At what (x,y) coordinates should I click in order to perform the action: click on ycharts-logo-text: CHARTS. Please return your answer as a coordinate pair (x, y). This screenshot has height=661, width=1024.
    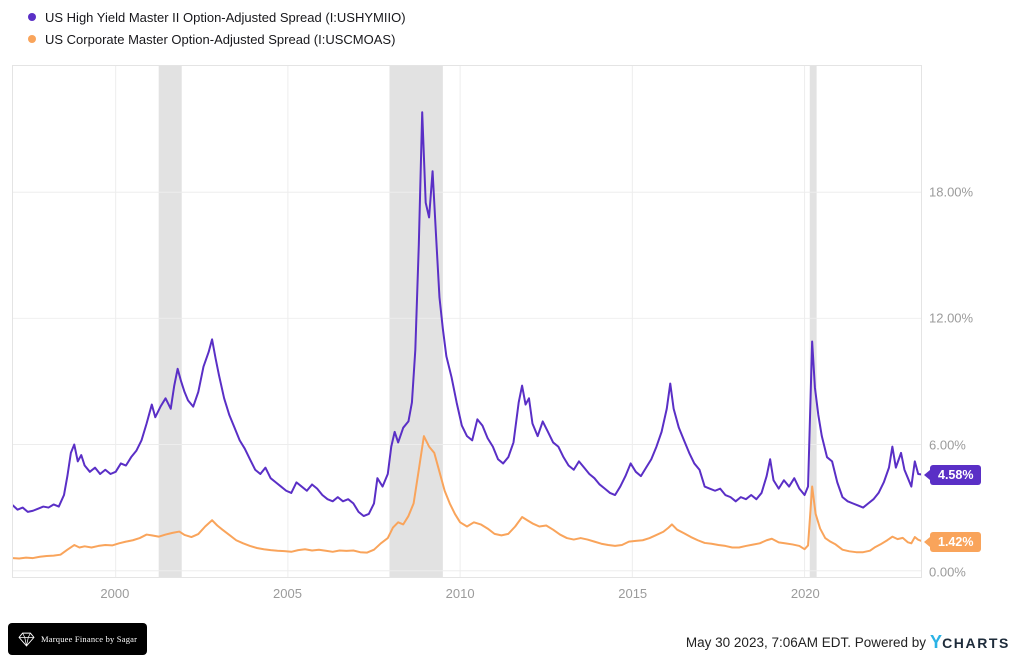
    Looking at the image, I should click on (976, 643).